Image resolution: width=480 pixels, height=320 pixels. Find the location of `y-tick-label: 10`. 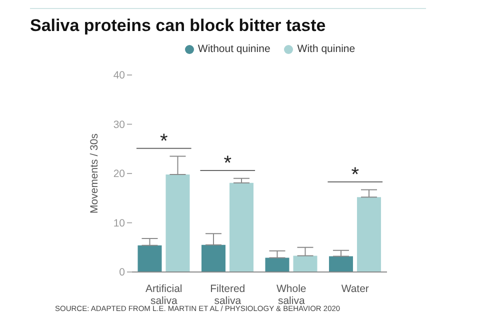

y-tick-label: 10 is located at coordinates (119, 223).